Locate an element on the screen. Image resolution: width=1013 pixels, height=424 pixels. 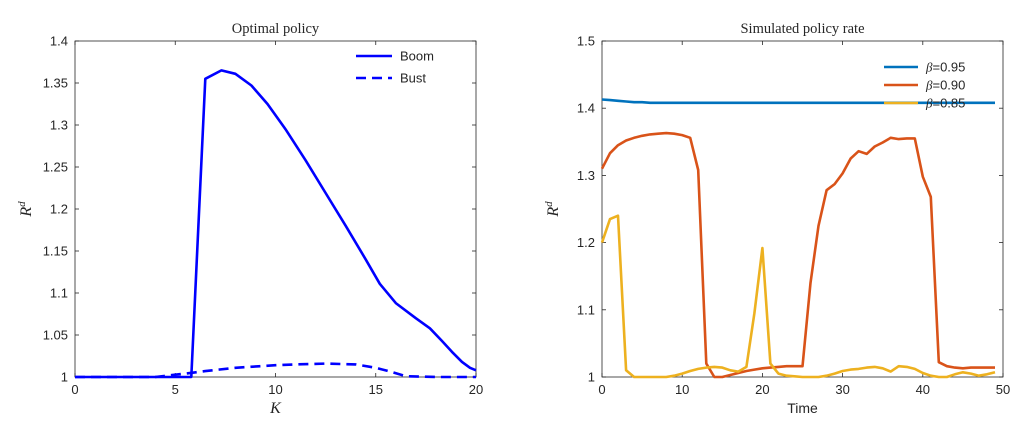
chart-title: Simulated policy rate is located at coordinates (802, 29).